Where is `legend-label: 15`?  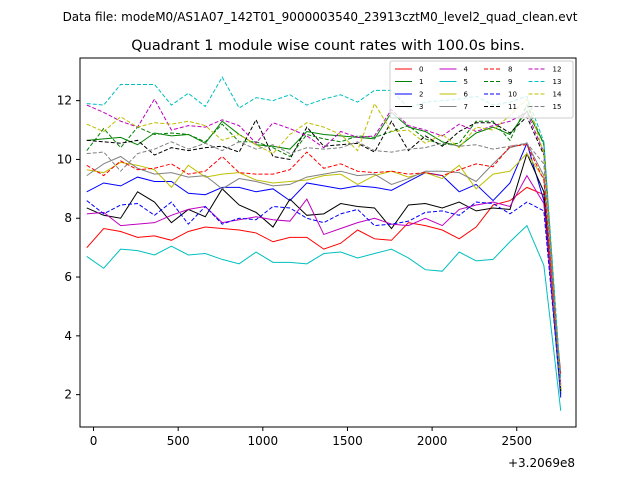
legend-label: 15 is located at coordinates (557, 107).